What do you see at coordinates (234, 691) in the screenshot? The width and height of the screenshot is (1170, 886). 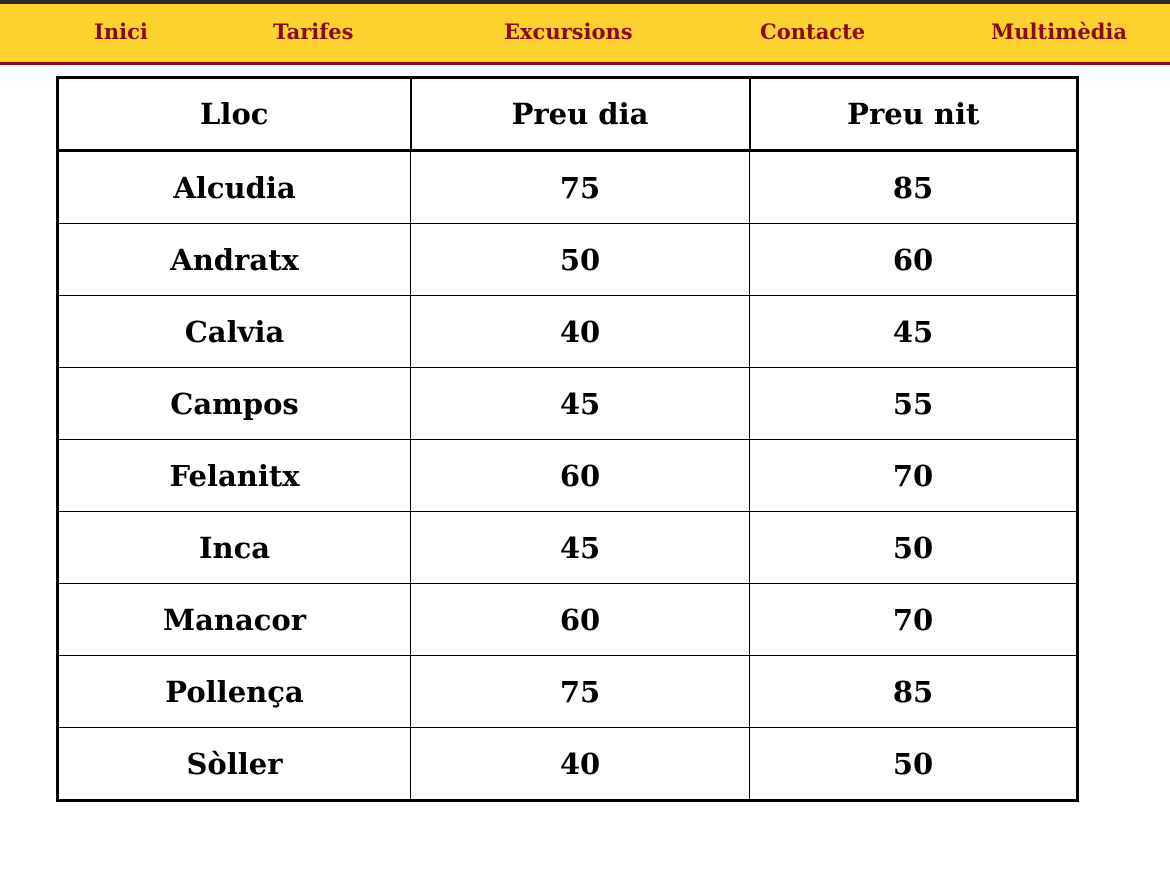 I see `cell-lloc: Pollença` at bounding box center [234, 691].